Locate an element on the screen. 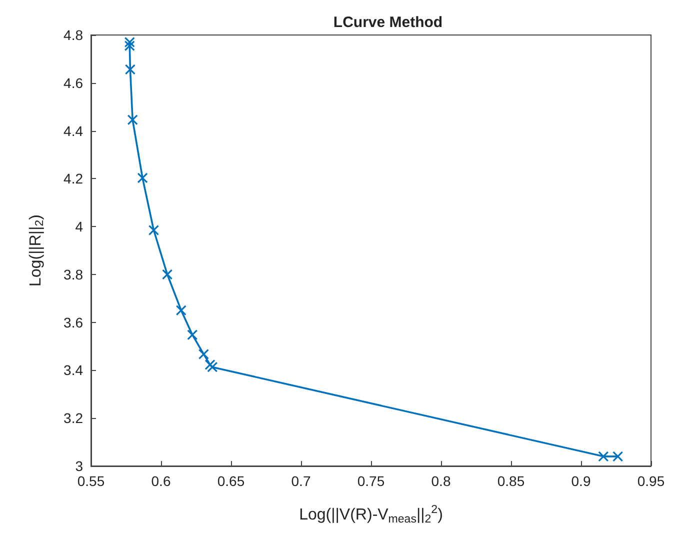 The image size is (678, 548). x-tick-label: 0.9 is located at coordinates (581, 481).